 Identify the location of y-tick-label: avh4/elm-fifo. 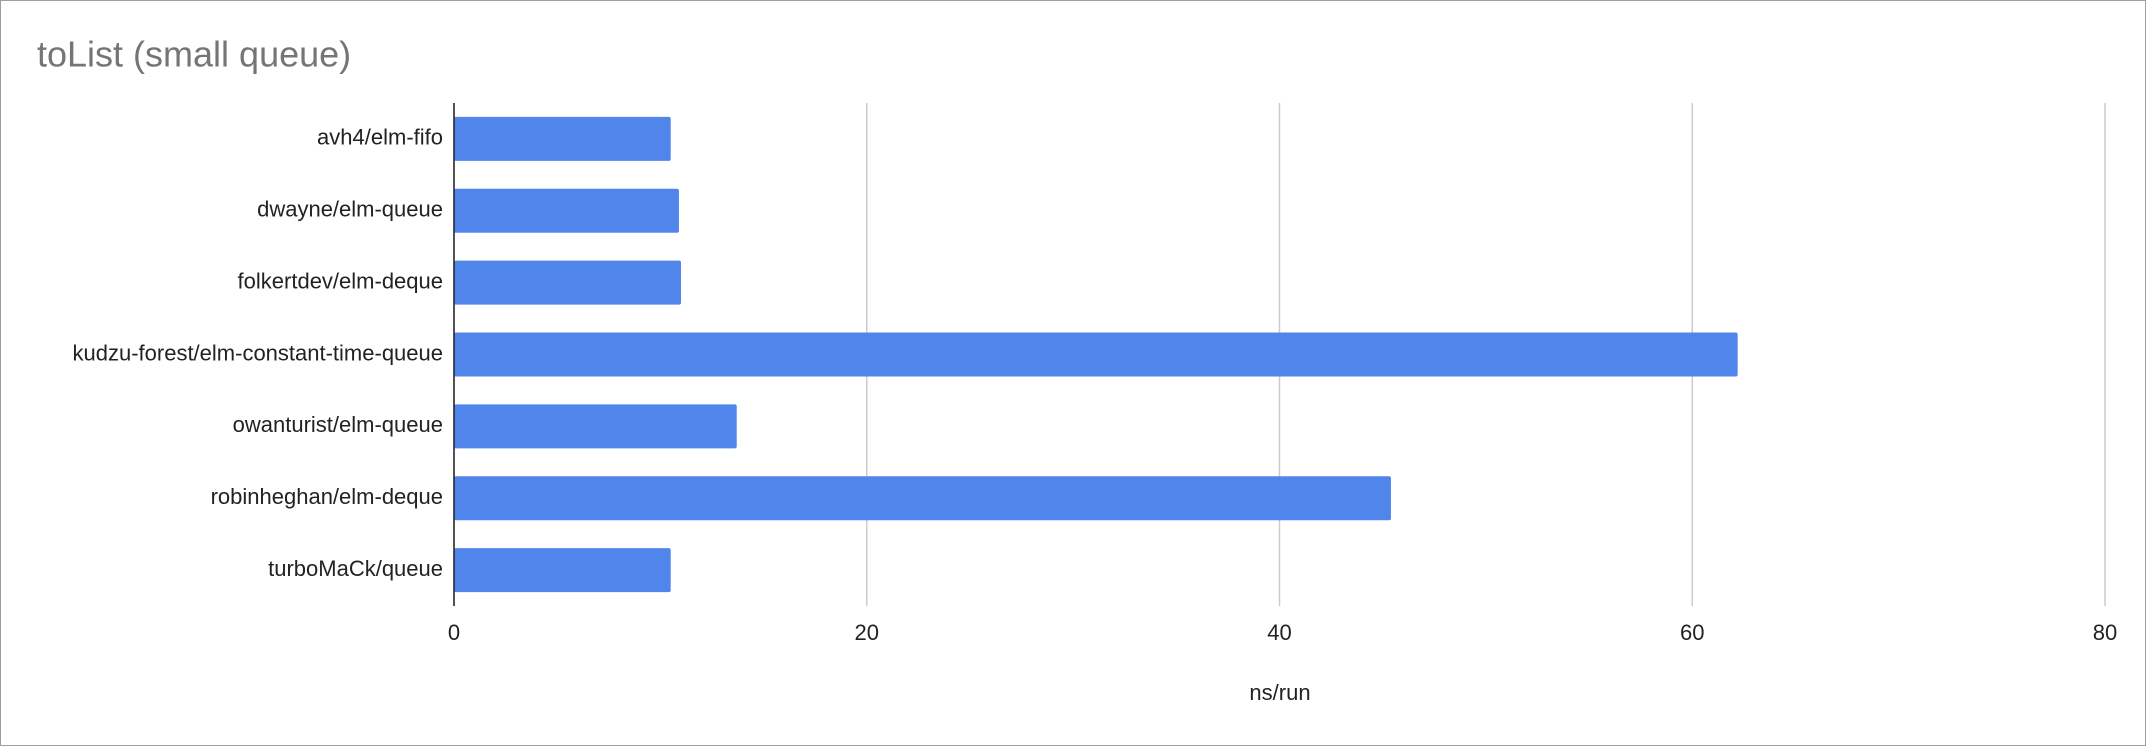
(380, 137).